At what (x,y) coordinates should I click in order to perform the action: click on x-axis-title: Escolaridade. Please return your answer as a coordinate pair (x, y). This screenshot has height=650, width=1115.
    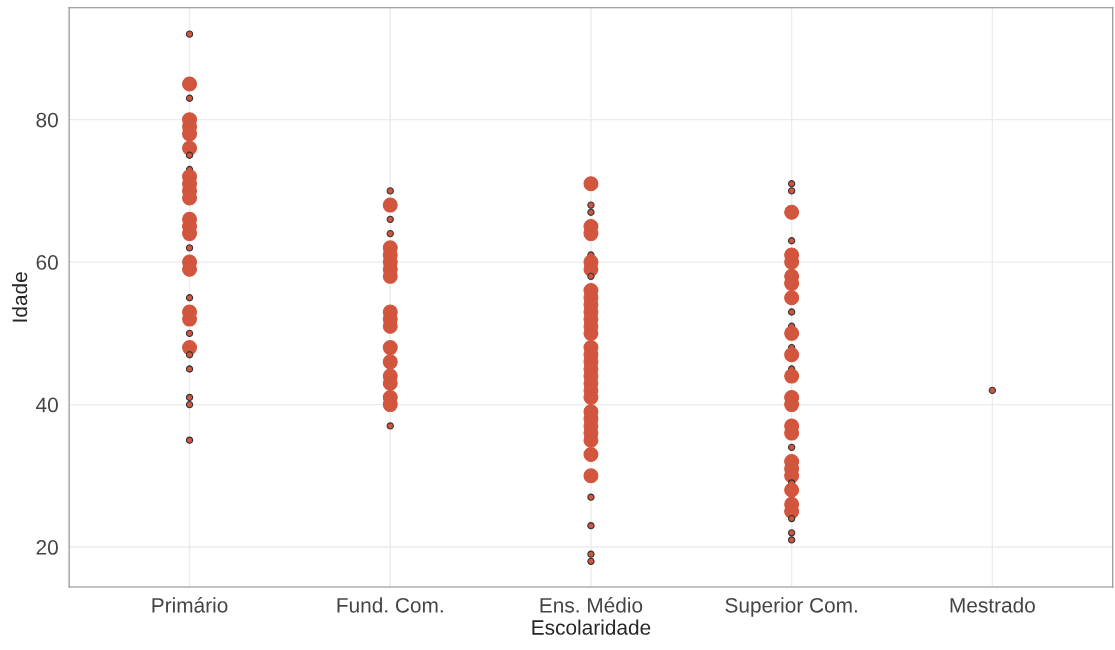
    Looking at the image, I should click on (591, 627).